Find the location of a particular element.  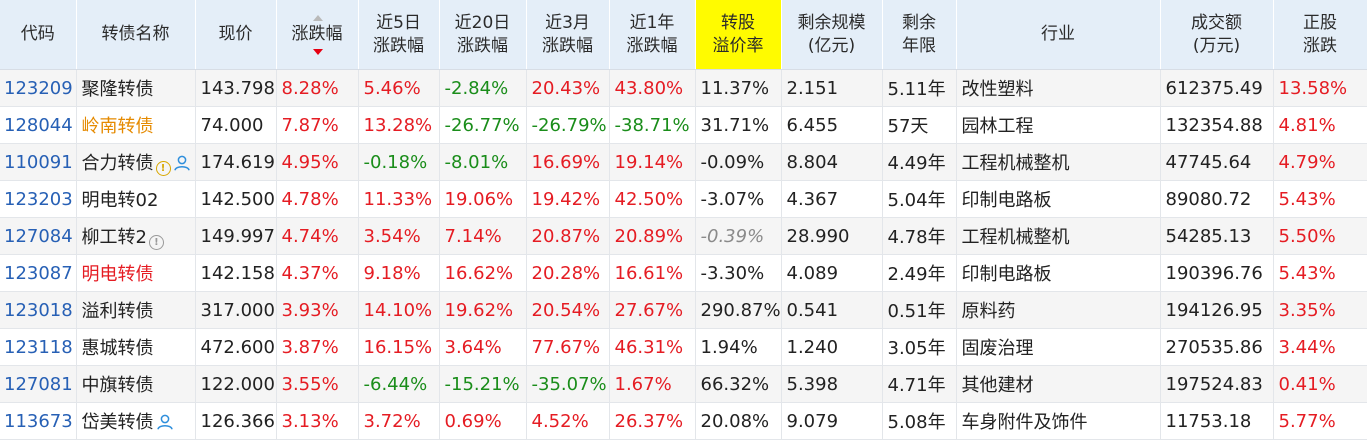

cell-scale: 1.240 is located at coordinates (832, 347).